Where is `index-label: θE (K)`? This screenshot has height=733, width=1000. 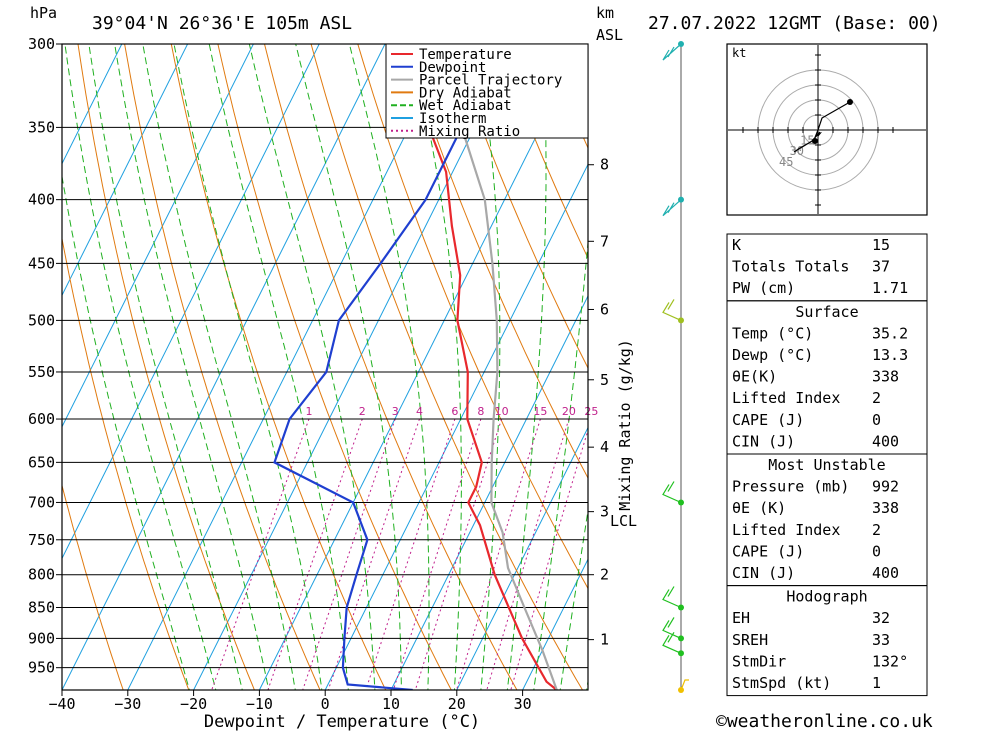
index-label: θE (K) is located at coordinates (759, 508).